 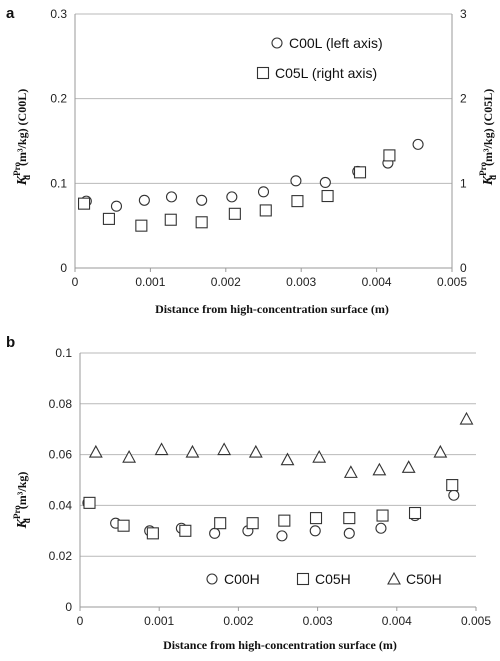 I want to click on y-tick-label: 0.3, so click(x=58, y=14).